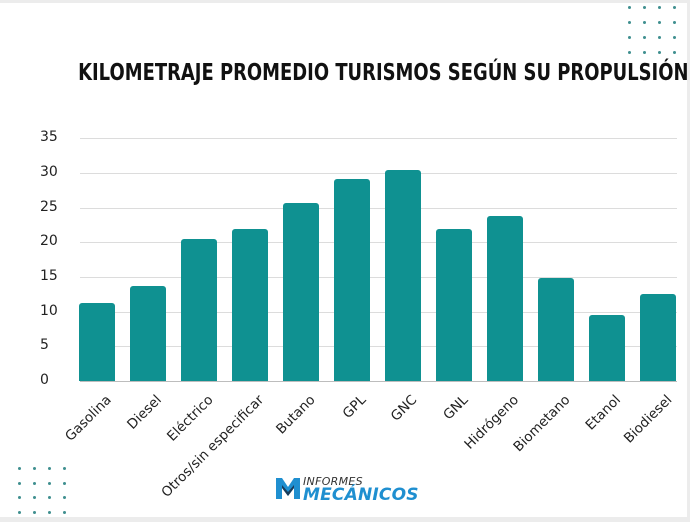 The width and height of the screenshot is (690, 522). Describe the element at coordinates (49, 171) in the screenshot. I see `y-tick-label: 30` at that location.